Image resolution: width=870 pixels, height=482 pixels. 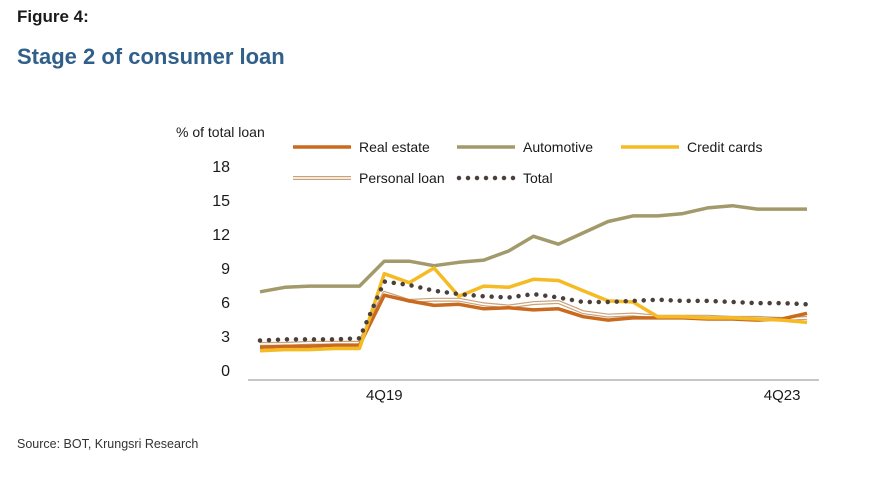 I want to click on y-tick-label: 0, so click(x=225, y=371).